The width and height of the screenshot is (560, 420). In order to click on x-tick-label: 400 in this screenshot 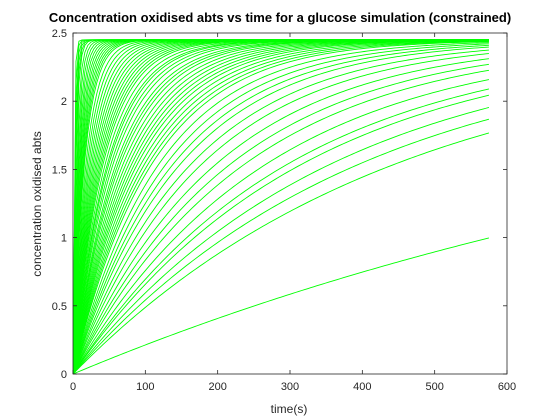, I will do `click(362, 387)`.